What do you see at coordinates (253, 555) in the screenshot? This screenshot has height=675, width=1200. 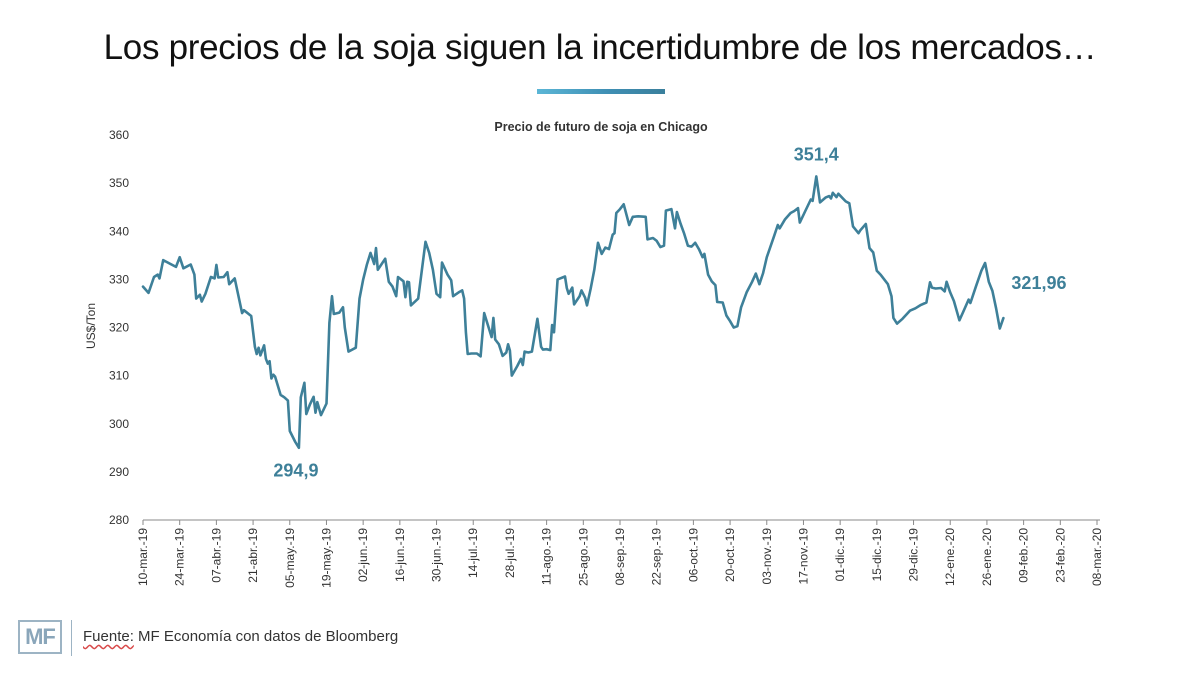 I see `x-tick-label: 21-abr.-19` at bounding box center [253, 555].